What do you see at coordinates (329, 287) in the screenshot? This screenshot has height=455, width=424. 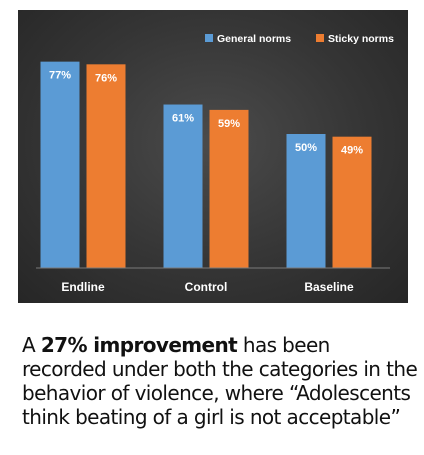 I see `x-tick-baseline: Baseline` at bounding box center [329, 287].